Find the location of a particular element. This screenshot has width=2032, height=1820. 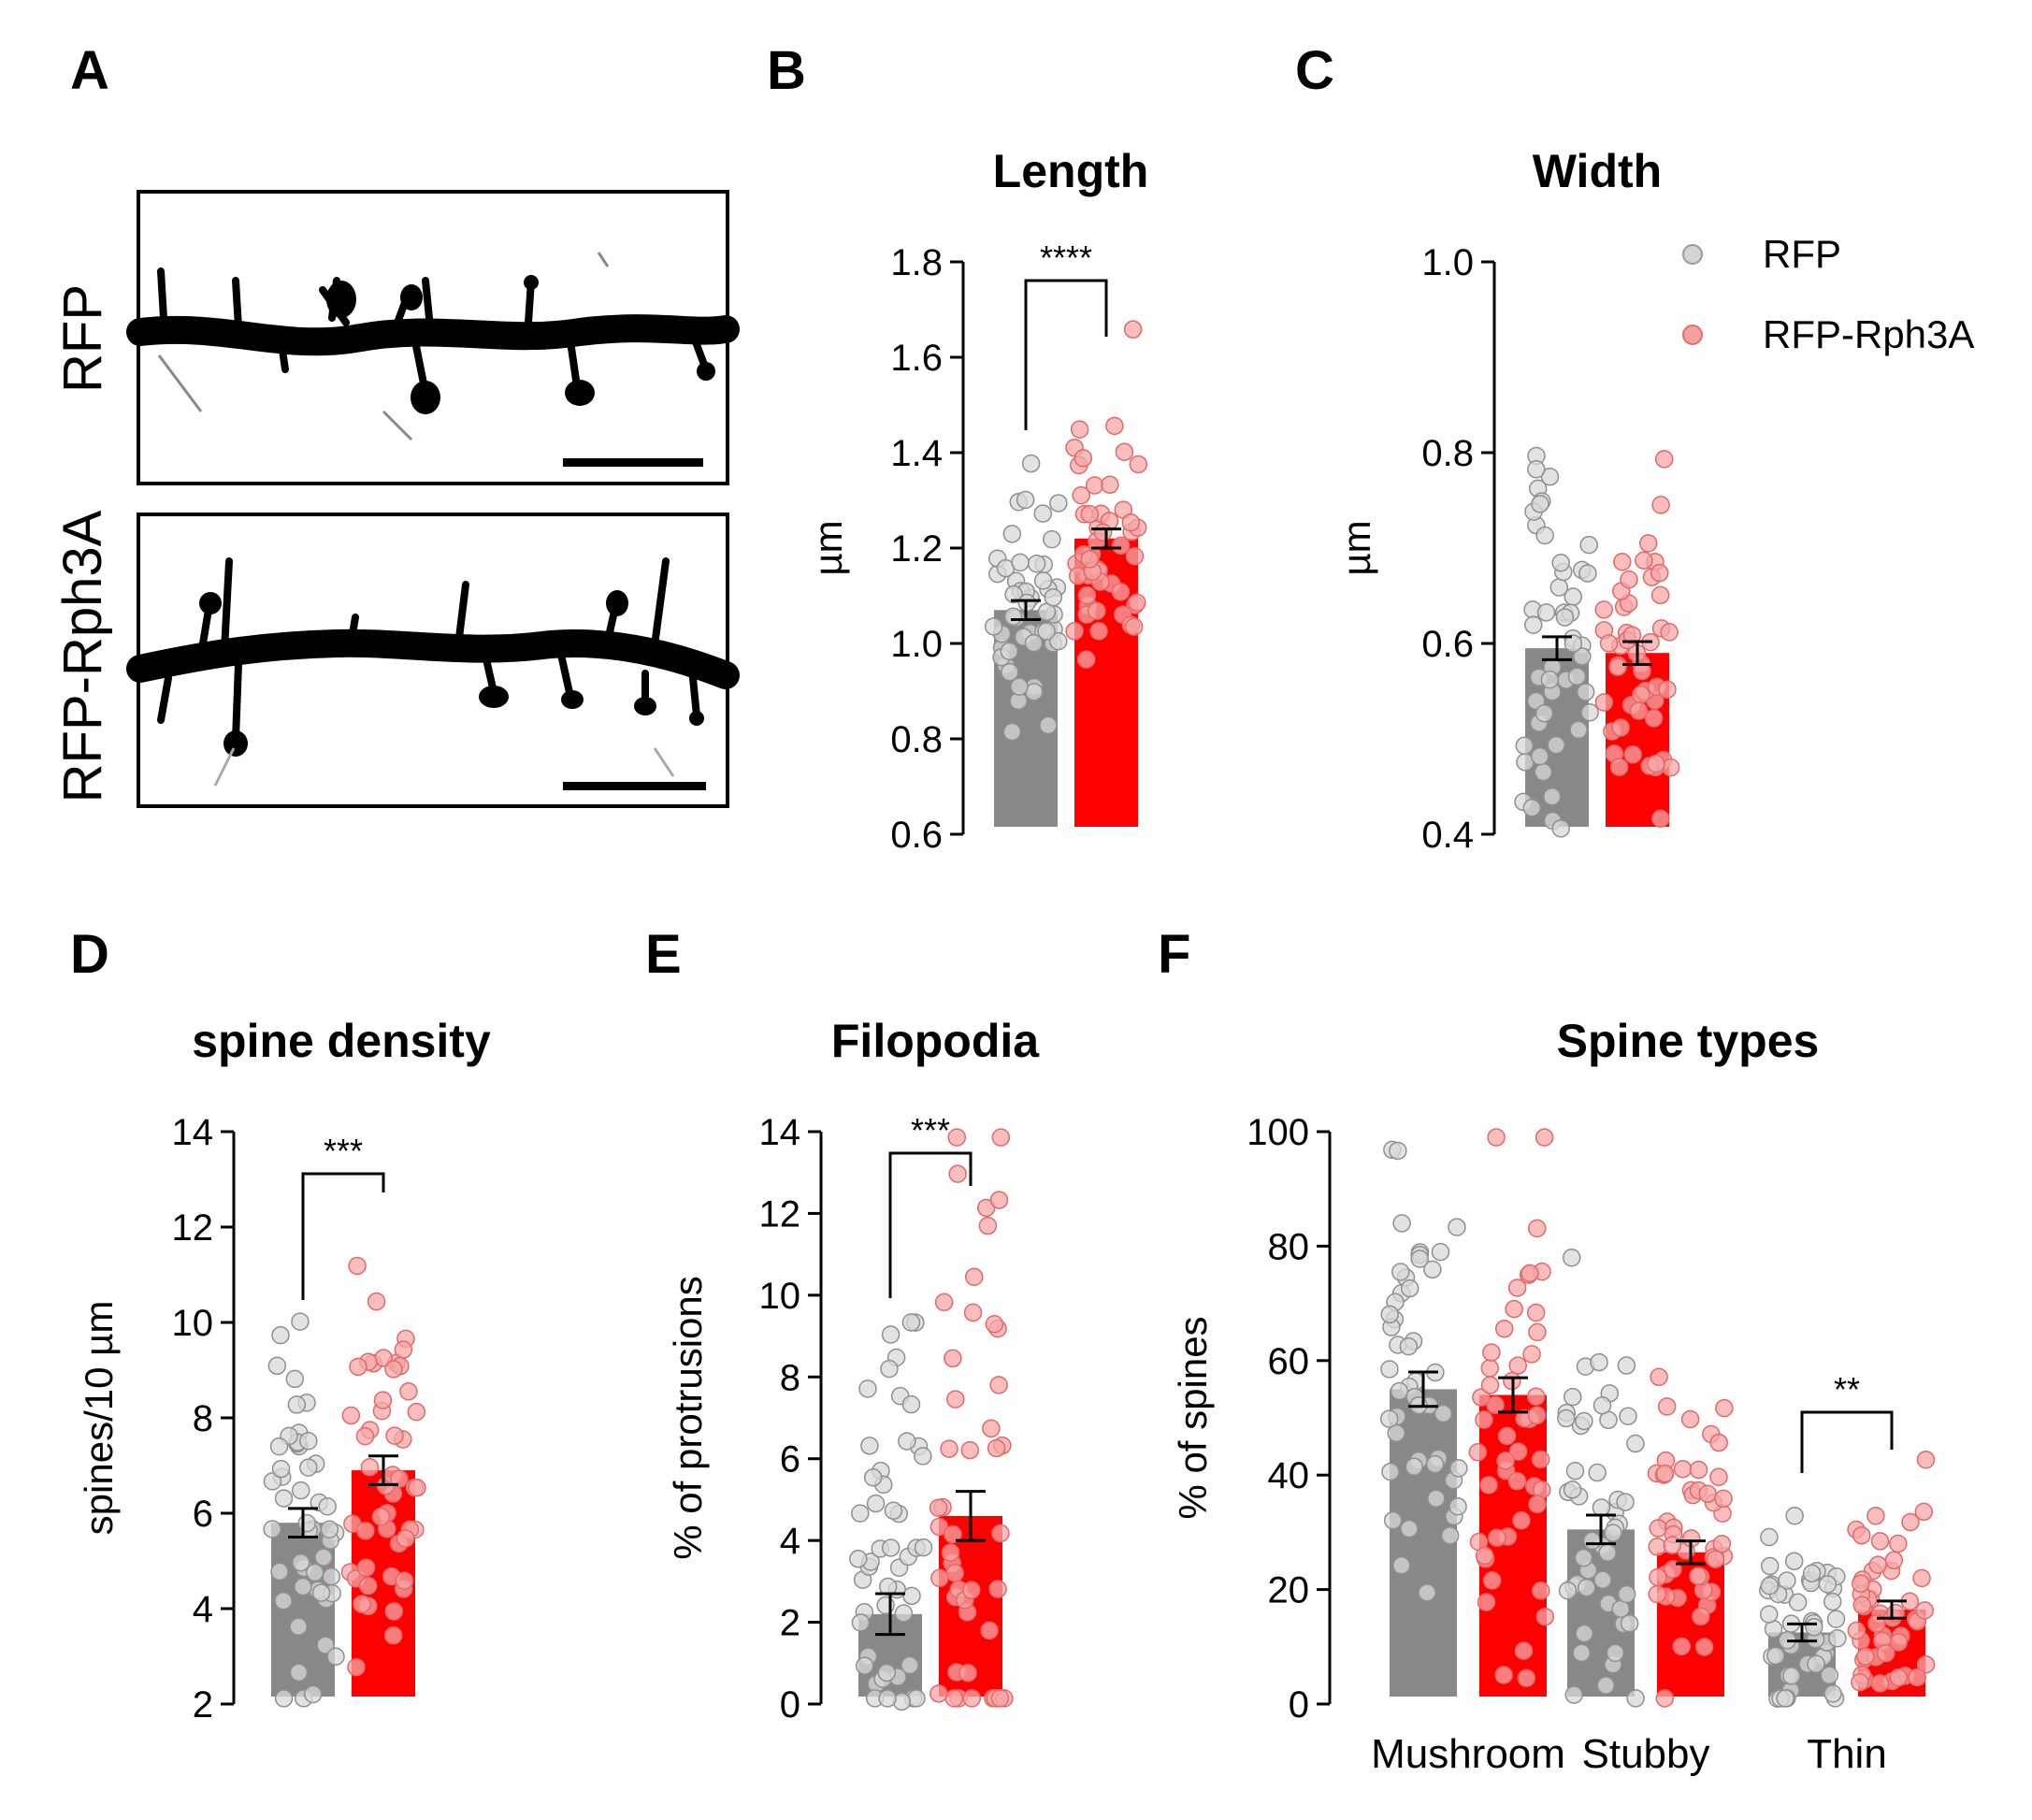

scale-bar-rph3a is located at coordinates (634, 786).